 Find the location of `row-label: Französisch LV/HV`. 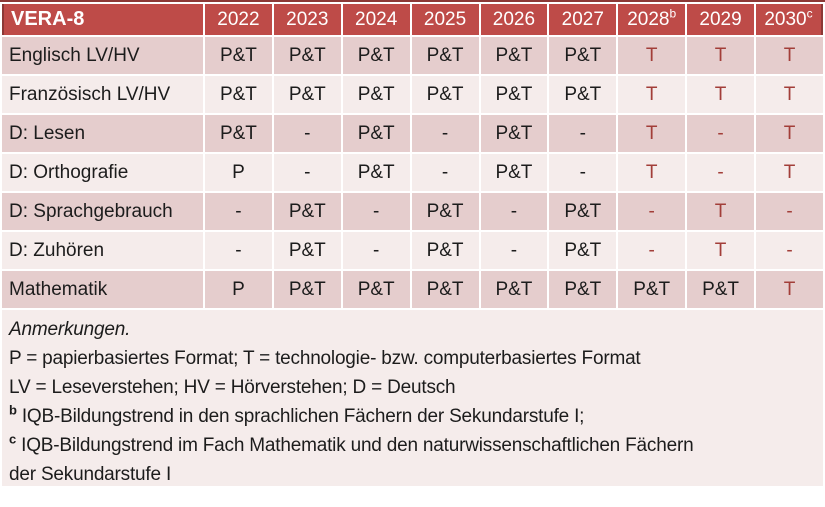

row-label: Französisch LV/HV is located at coordinates (102, 94).